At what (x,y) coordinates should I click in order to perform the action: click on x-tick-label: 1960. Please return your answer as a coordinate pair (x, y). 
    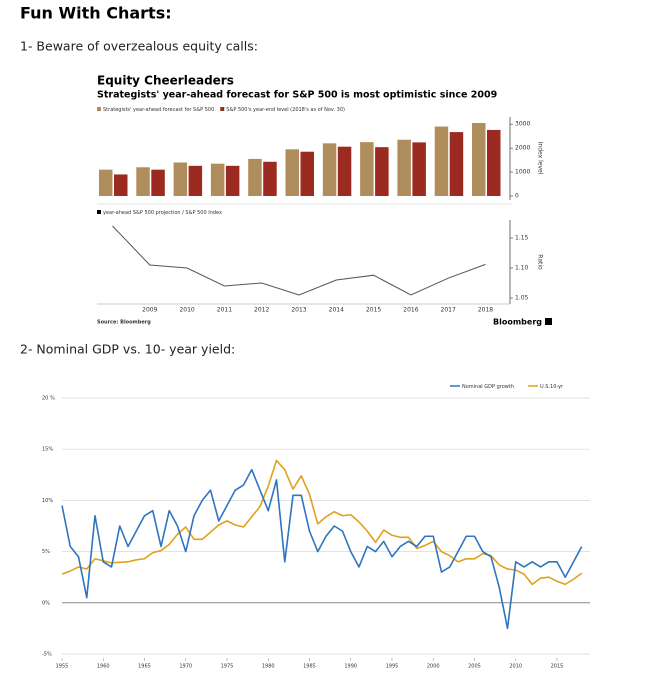
    Looking at the image, I should click on (103, 667).